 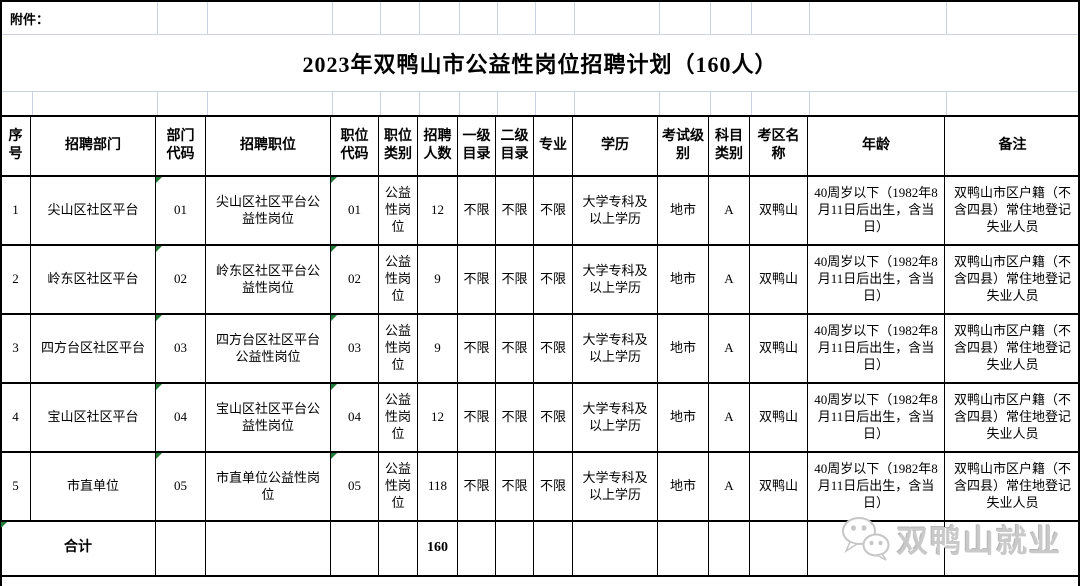 What do you see at coordinates (30, 19) in the screenshot?
I see `attachment-label: 附件：` at bounding box center [30, 19].